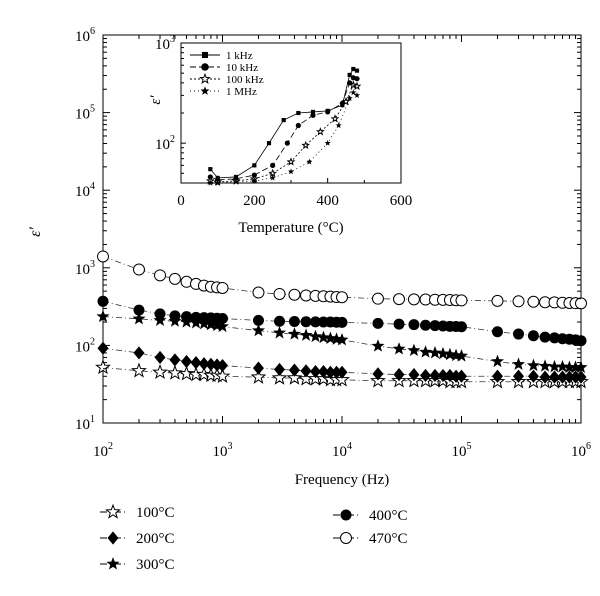 The height and width of the screenshot is (596, 600). I want to click on main-y-tick-label: 10¹, so click(85, 423).